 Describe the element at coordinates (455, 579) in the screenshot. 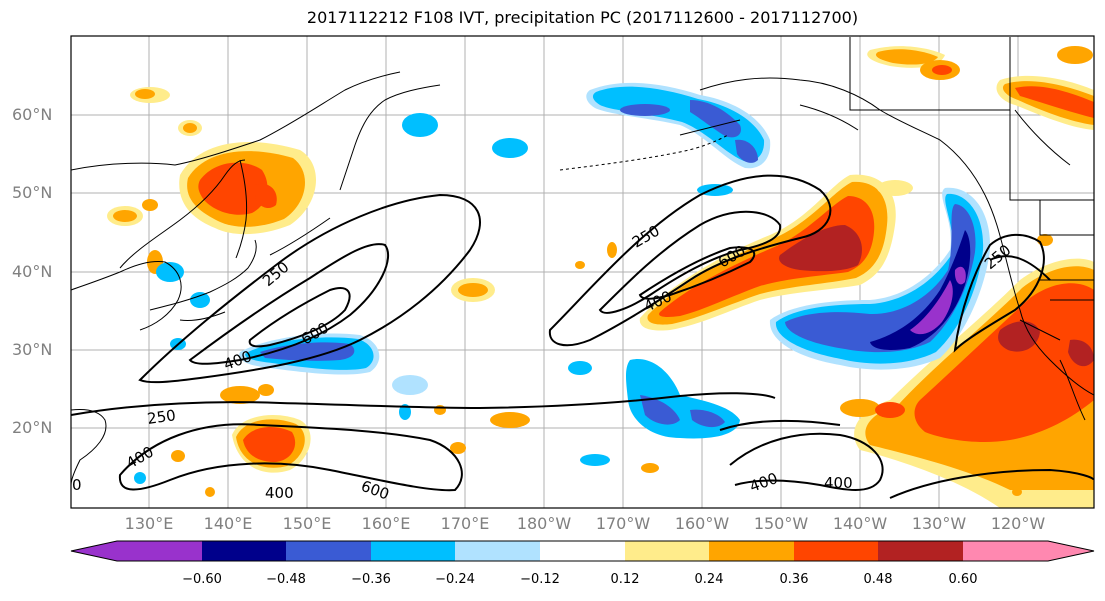

I see `colorbar-tick-label: −0.24` at that location.